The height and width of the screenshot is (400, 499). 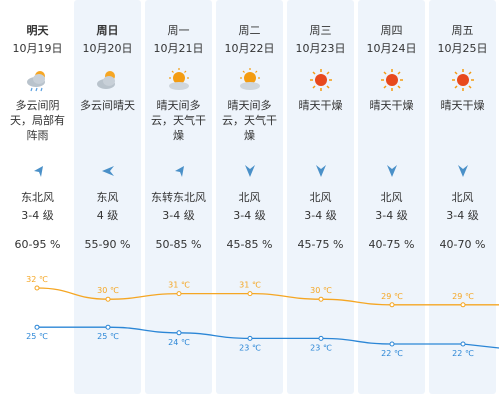 I want to click on wind-level: 4 级, so click(x=107, y=215).